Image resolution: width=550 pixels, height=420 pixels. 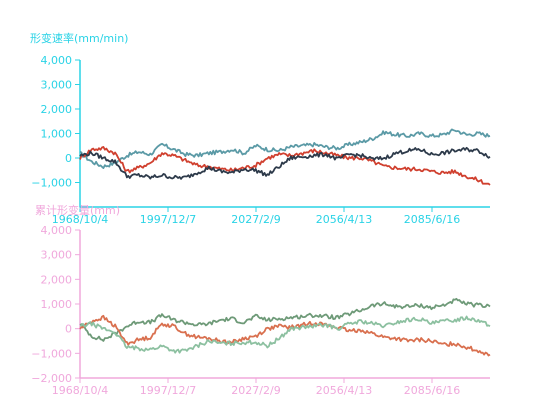 What do you see at coordinates (51, 378) in the screenshot?
I see `y-tick-label: −2,000` at bounding box center [51, 378].